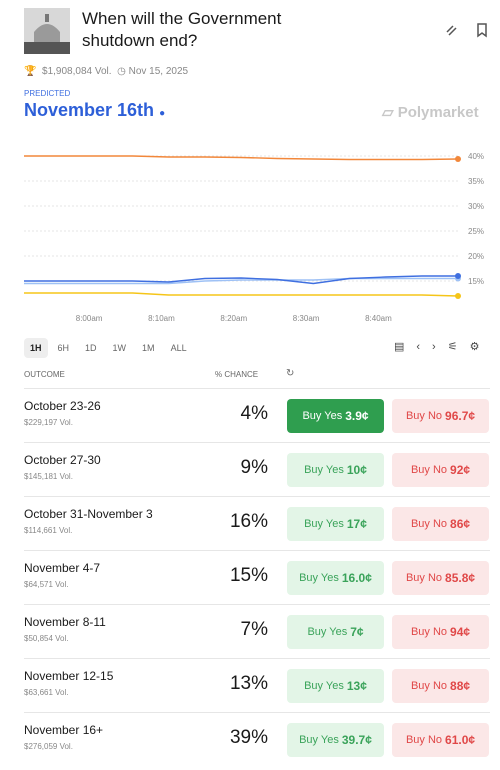 This screenshot has height=770, width=500. What do you see at coordinates (248, 737) in the screenshot?
I see `chance: 39%` at bounding box center [248, 737].